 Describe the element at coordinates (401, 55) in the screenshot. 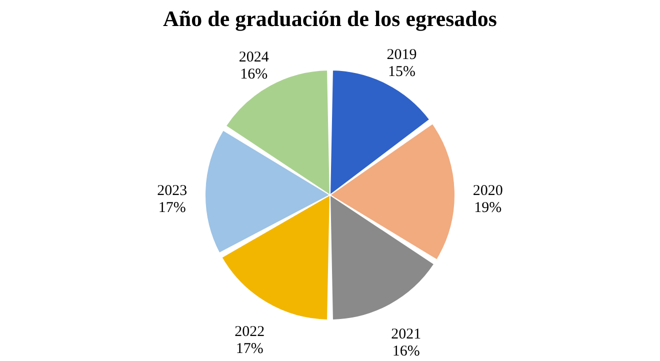

I see `slice-label: 2019` at that location.